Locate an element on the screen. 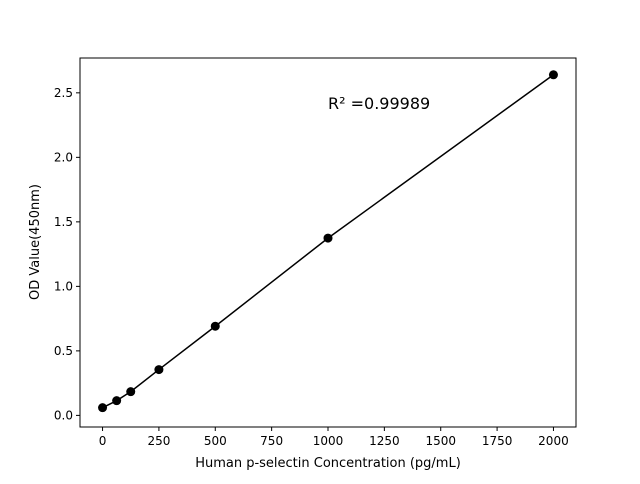 Image resolution: width=640 pixels, height=484 pixels. x-tick-label: 0 is located at coordinates (103, 441).